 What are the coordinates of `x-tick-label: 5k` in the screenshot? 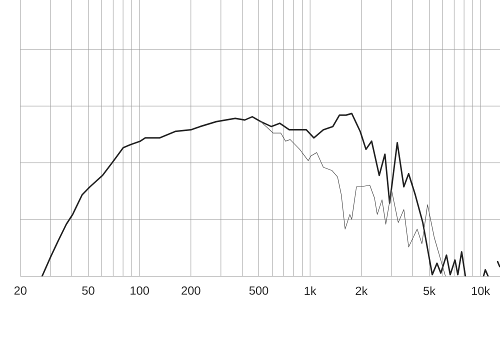 It's located at (429, 290).